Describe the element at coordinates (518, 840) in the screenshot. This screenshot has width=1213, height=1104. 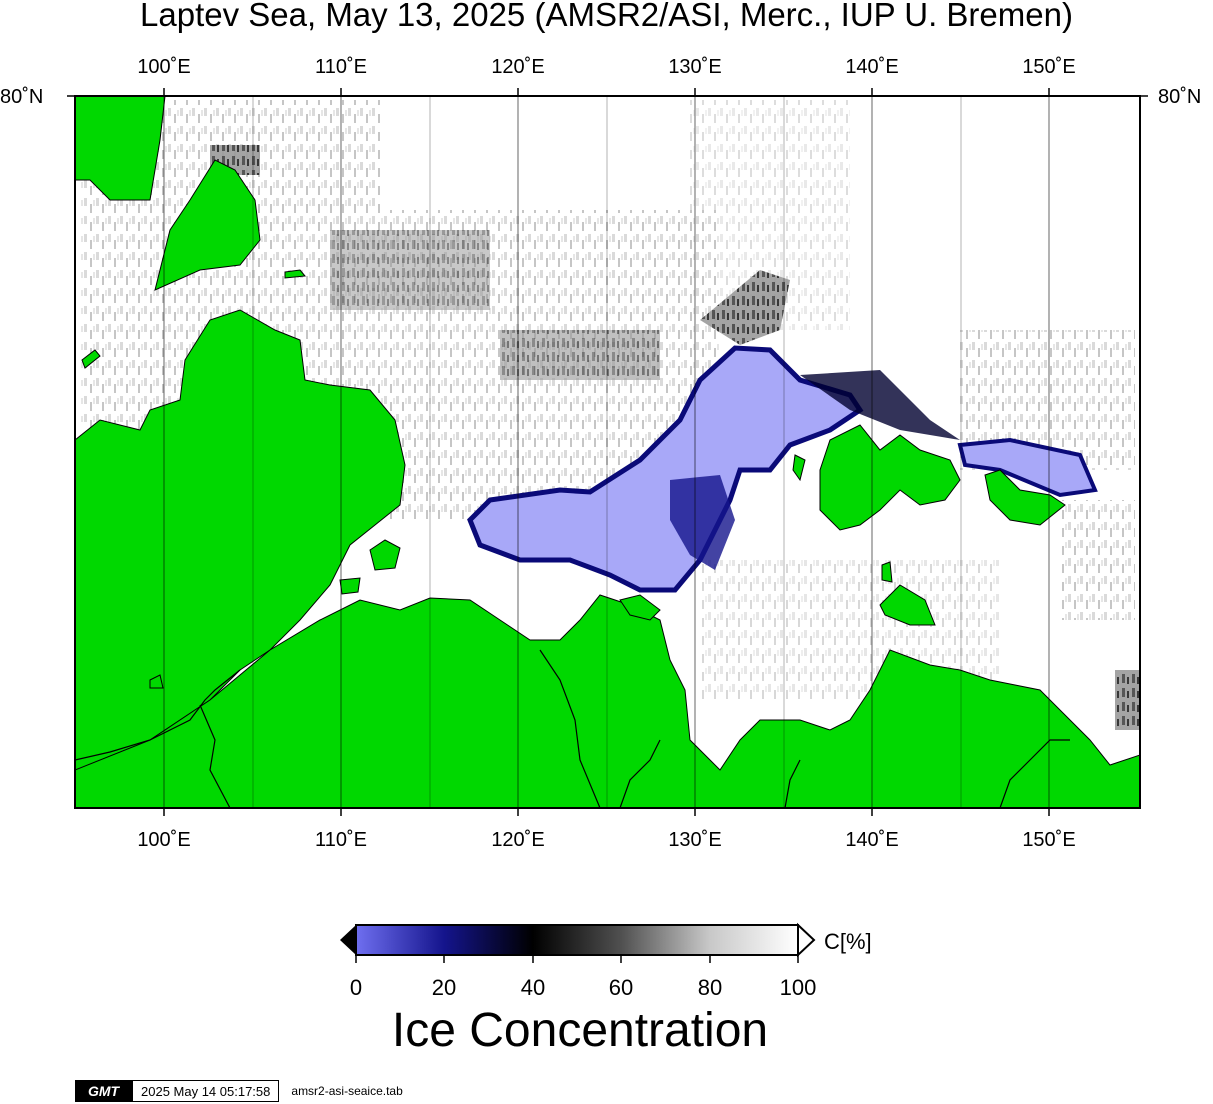
I see `lon-label-bottom: 120˚E` at that location.